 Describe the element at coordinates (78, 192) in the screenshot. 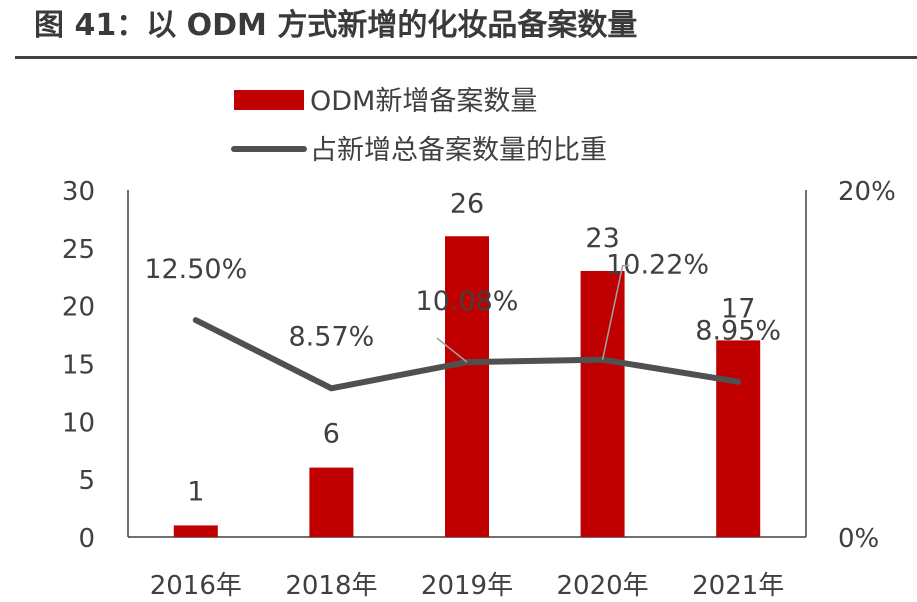

I see `y-left-tick-label: 30` at that location.